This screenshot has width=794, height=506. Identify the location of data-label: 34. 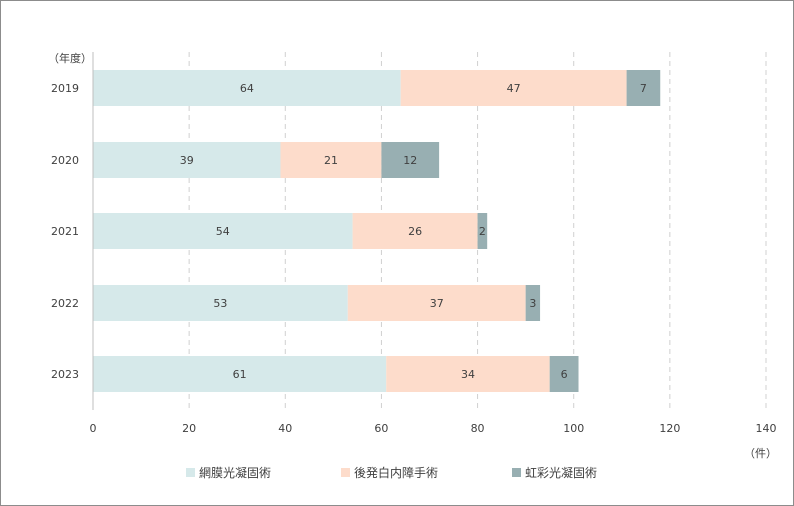
(468, 374).